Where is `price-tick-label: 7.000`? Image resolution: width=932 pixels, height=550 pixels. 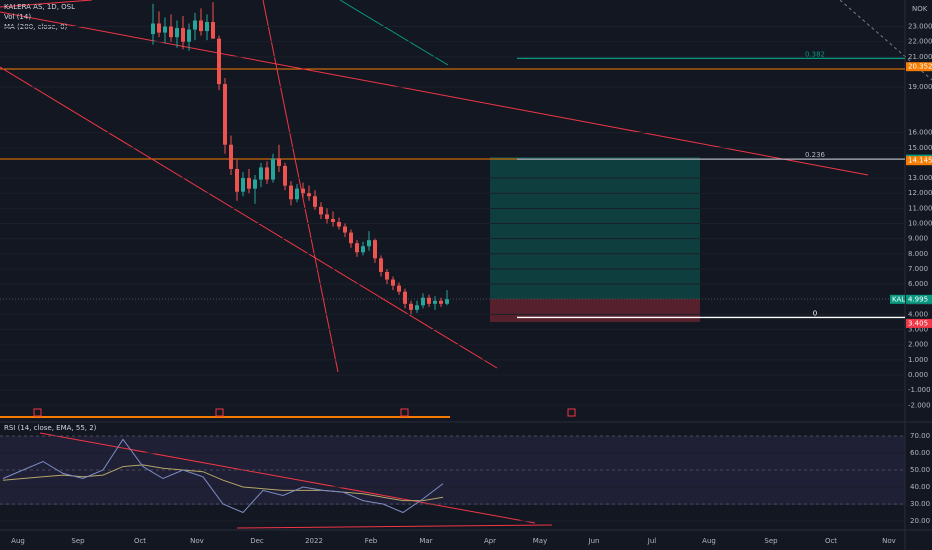
price-tick-label: 7.000 is located at coordinates (918, 269).